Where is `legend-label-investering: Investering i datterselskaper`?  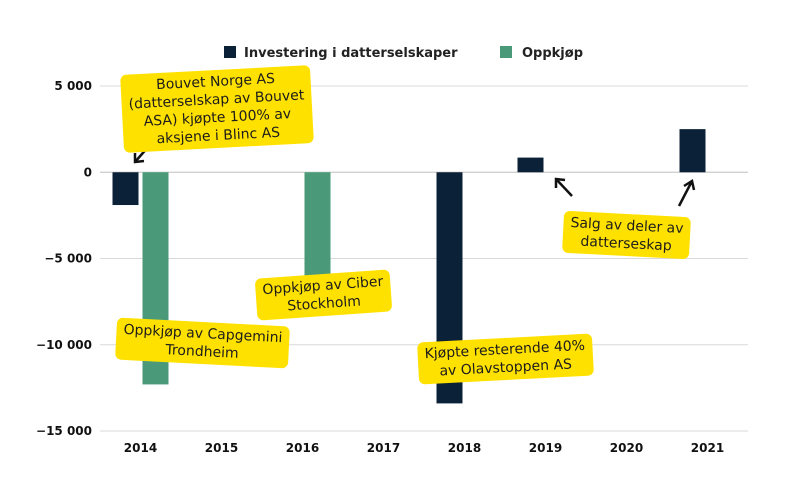 legend-label-investering: Investering i datterselskaper is located at coordinates (351, 53).